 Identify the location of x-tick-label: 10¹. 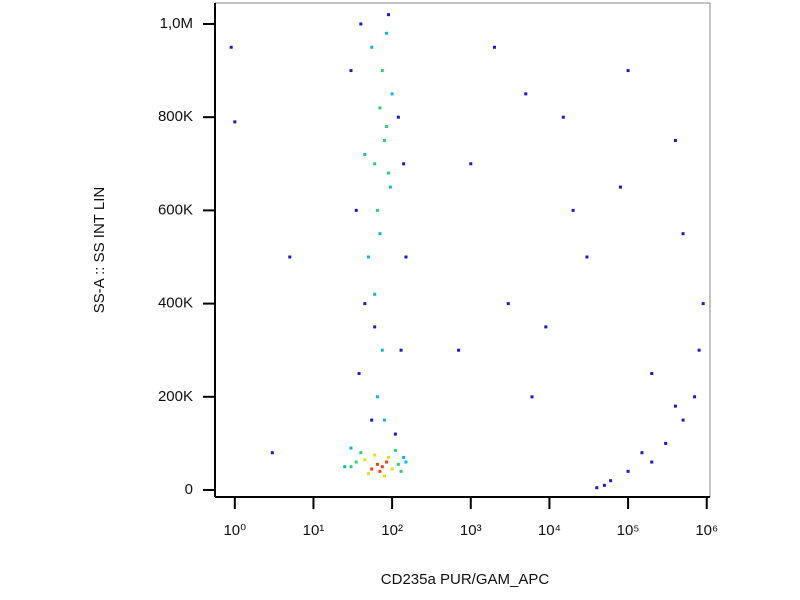
(314, 530).